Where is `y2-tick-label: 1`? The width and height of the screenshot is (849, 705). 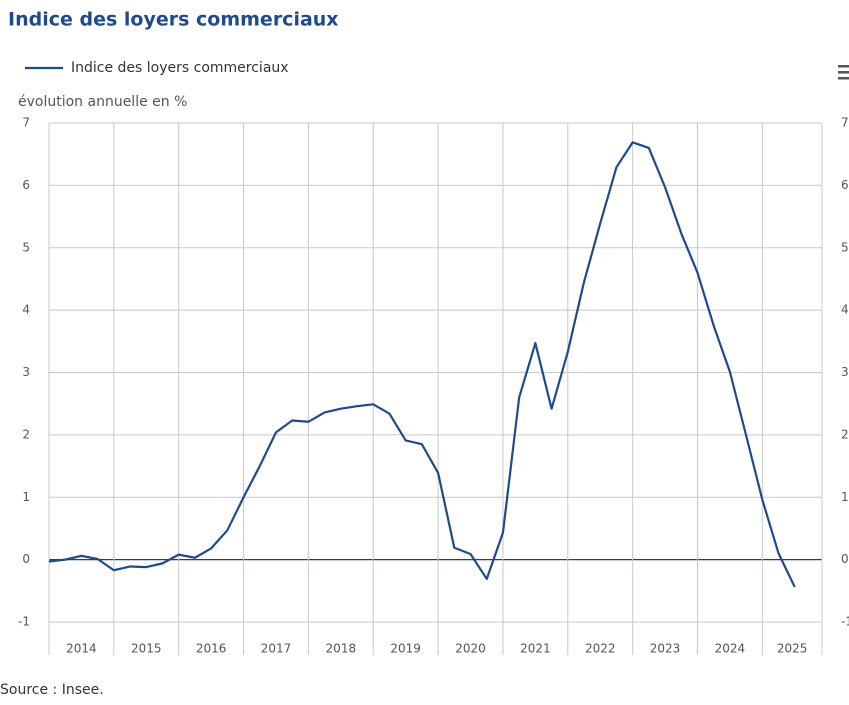
y2-tick-label: 1 is located at coordinates (845, 497).